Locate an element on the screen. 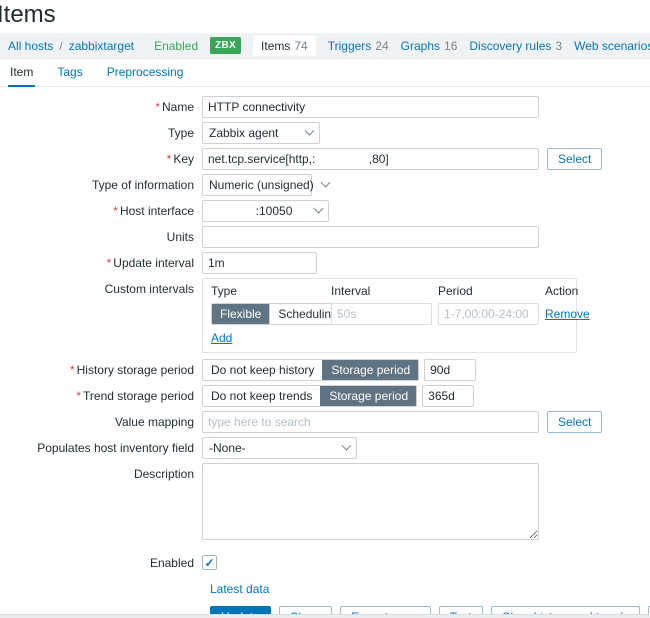 This screenshot has height=618, width=650. name-input is located at coordinates (370, 107).